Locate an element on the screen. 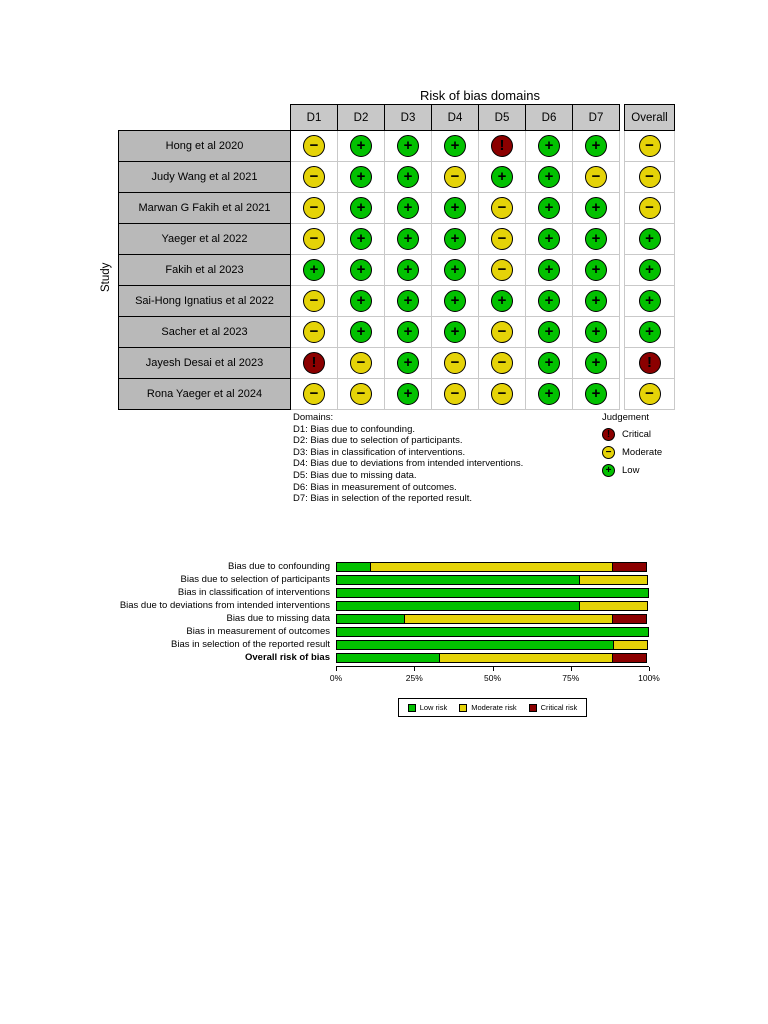  judgement-cell: ! is located at coordinates (502, 146).